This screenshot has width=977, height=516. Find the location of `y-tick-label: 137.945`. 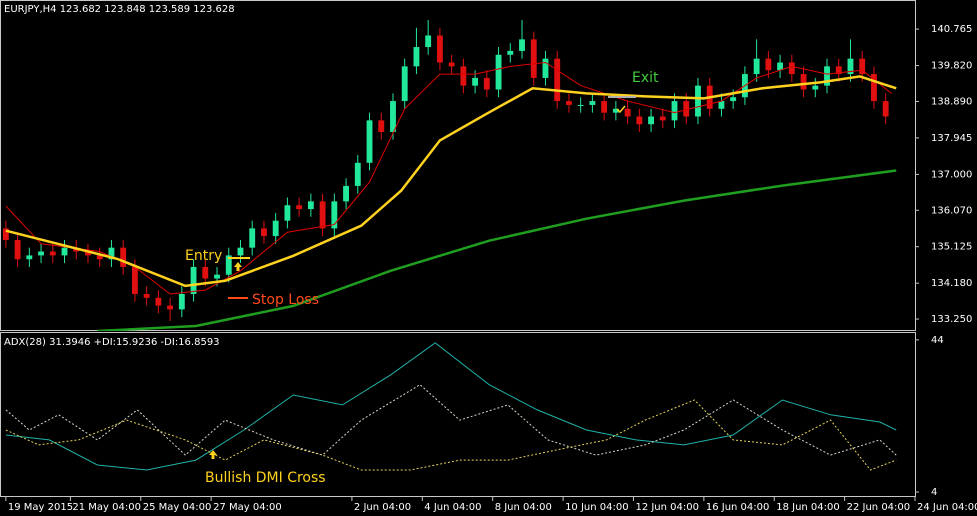

y-tick-label: 137.945 is located at coordinates (951, 138).